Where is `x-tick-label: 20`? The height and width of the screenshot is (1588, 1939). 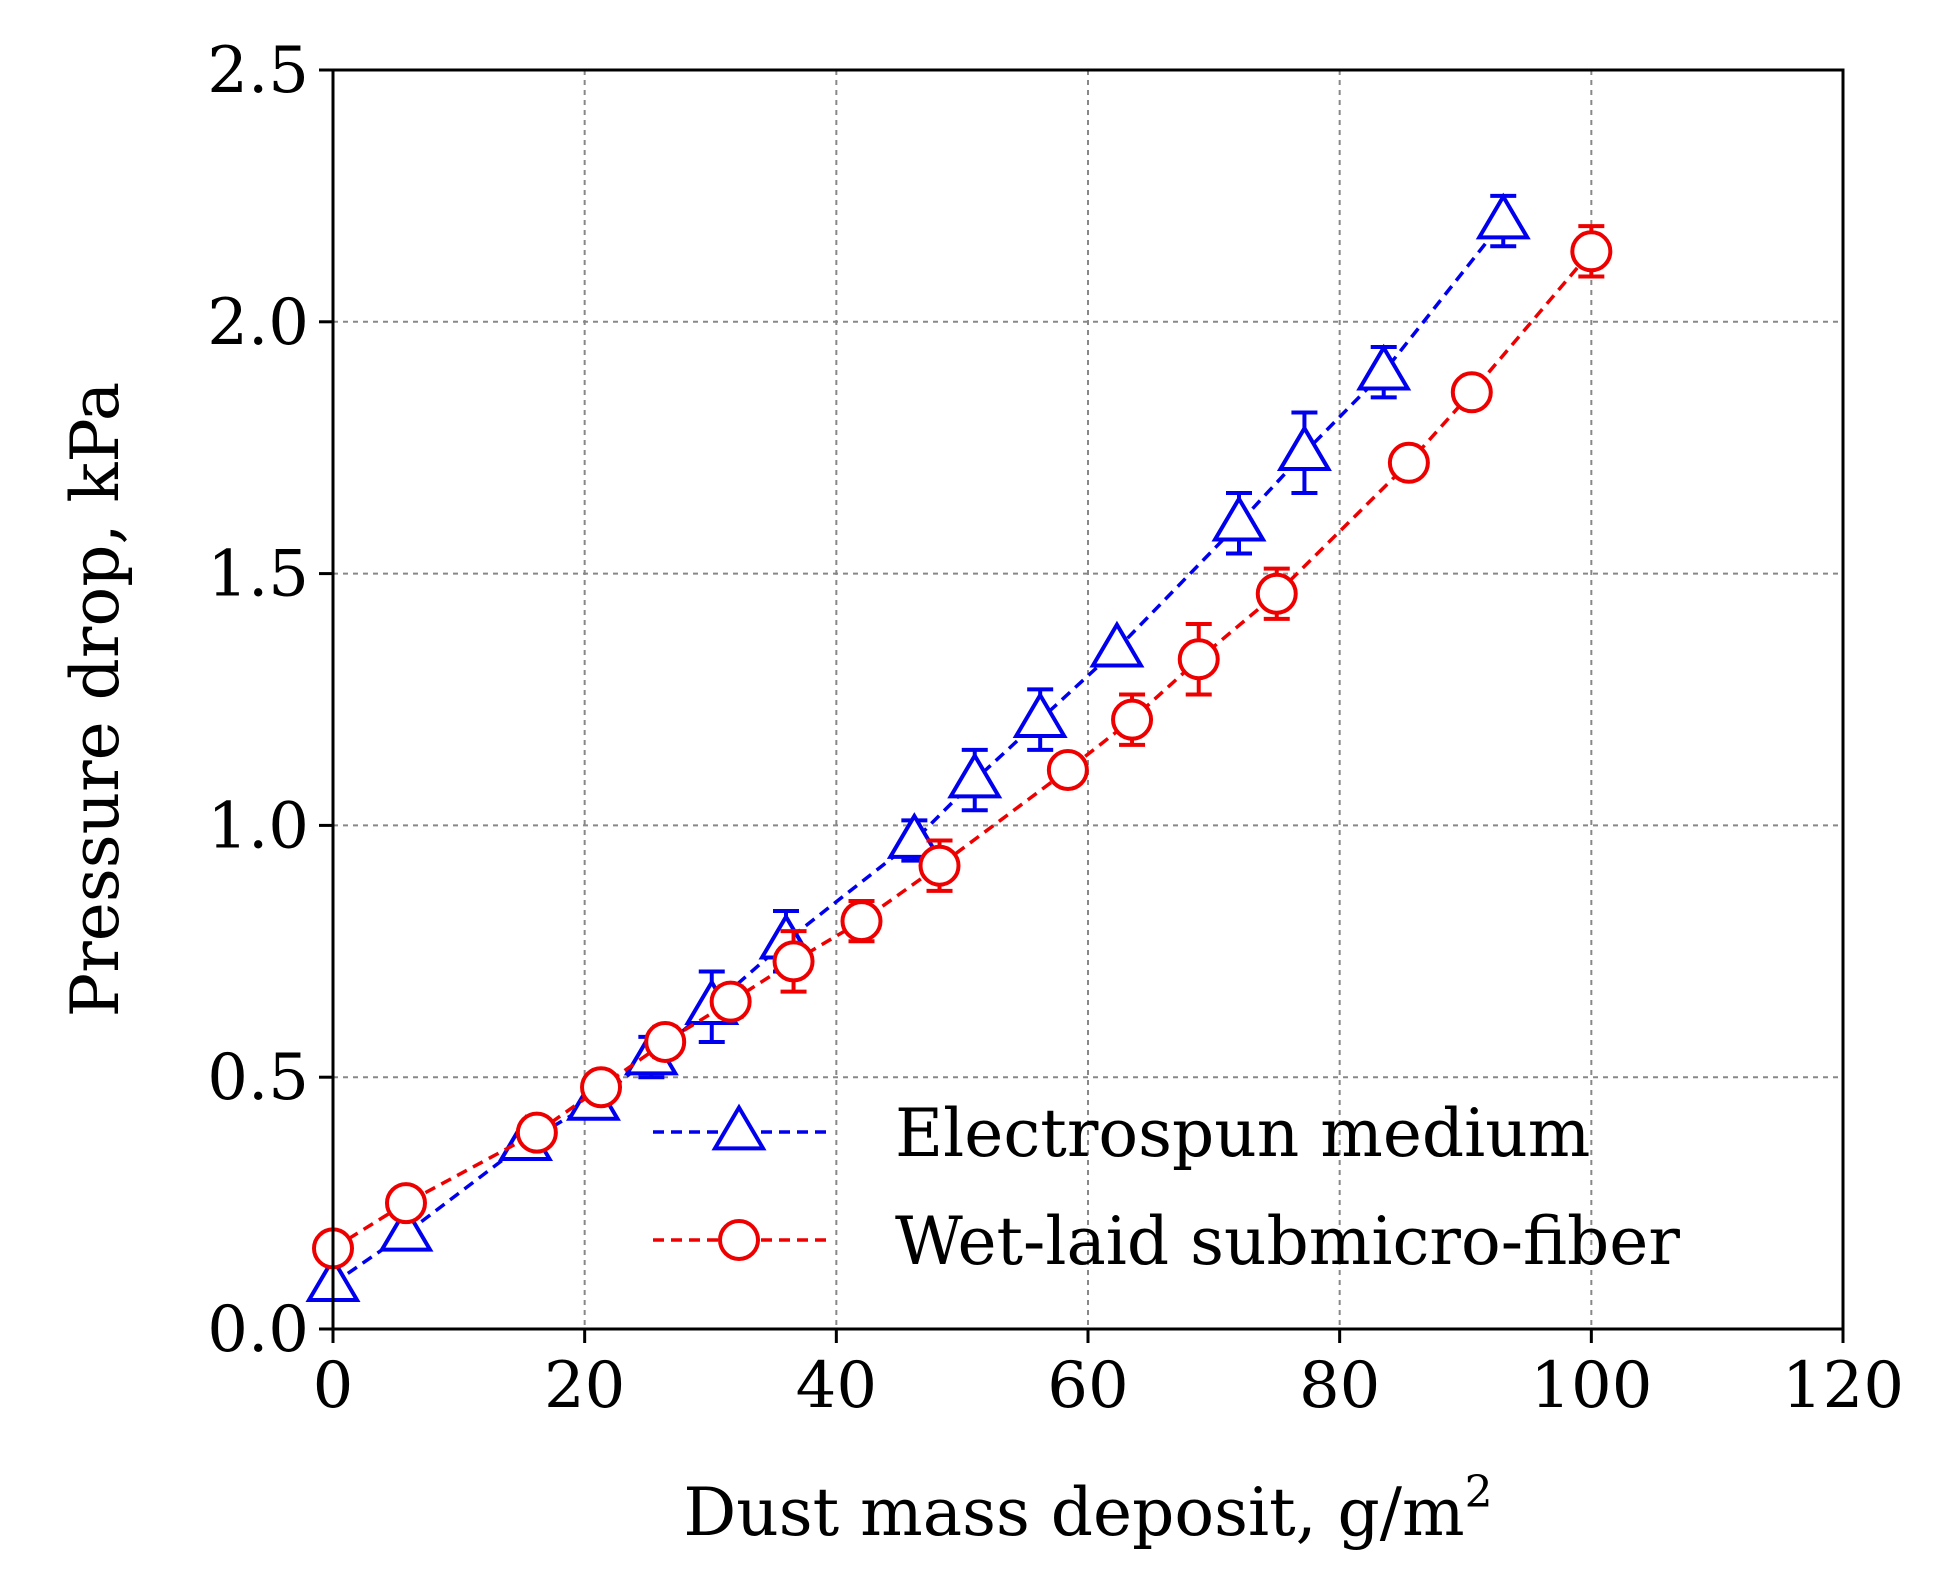 x-tick-label: 20 is located at coordinates (584, 1386).